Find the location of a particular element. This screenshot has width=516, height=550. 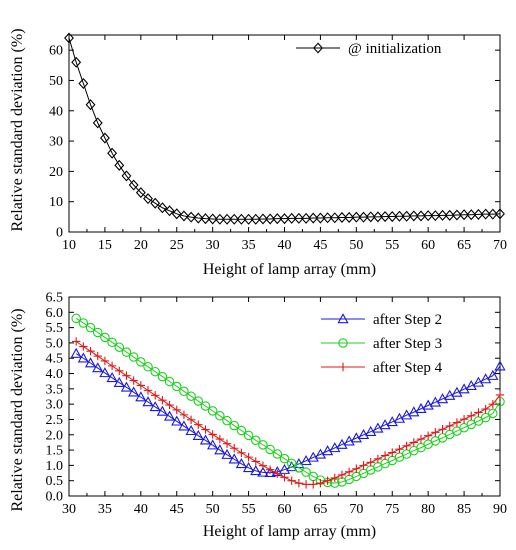

x-tick-label: 15 is located at coordinates (105, 245).